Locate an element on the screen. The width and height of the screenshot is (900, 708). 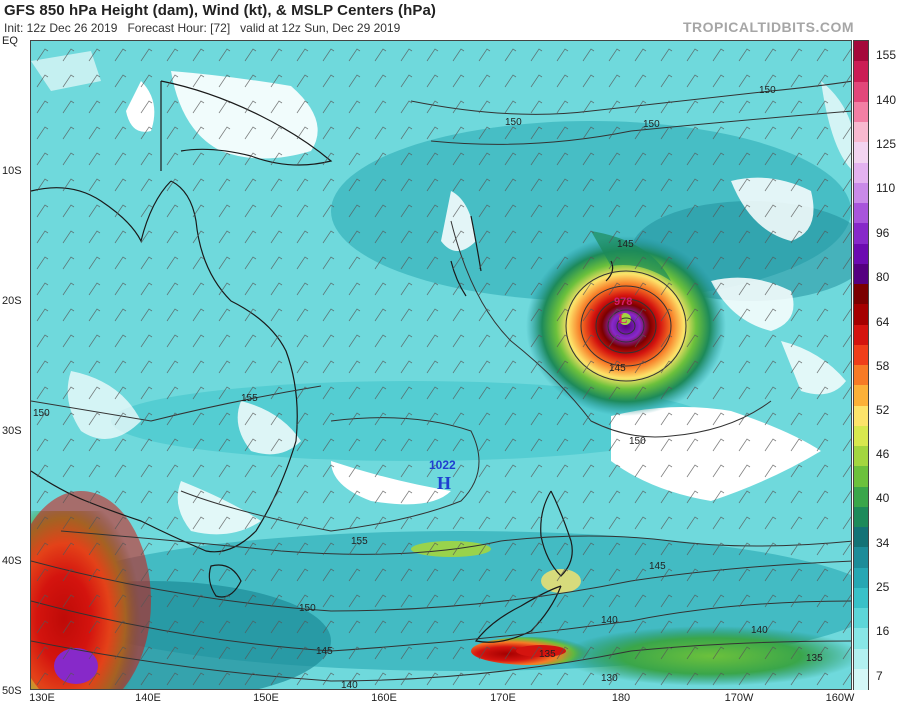
init-time: Init: 12z Dec 26 2019 is located at coordinates (61, 28).